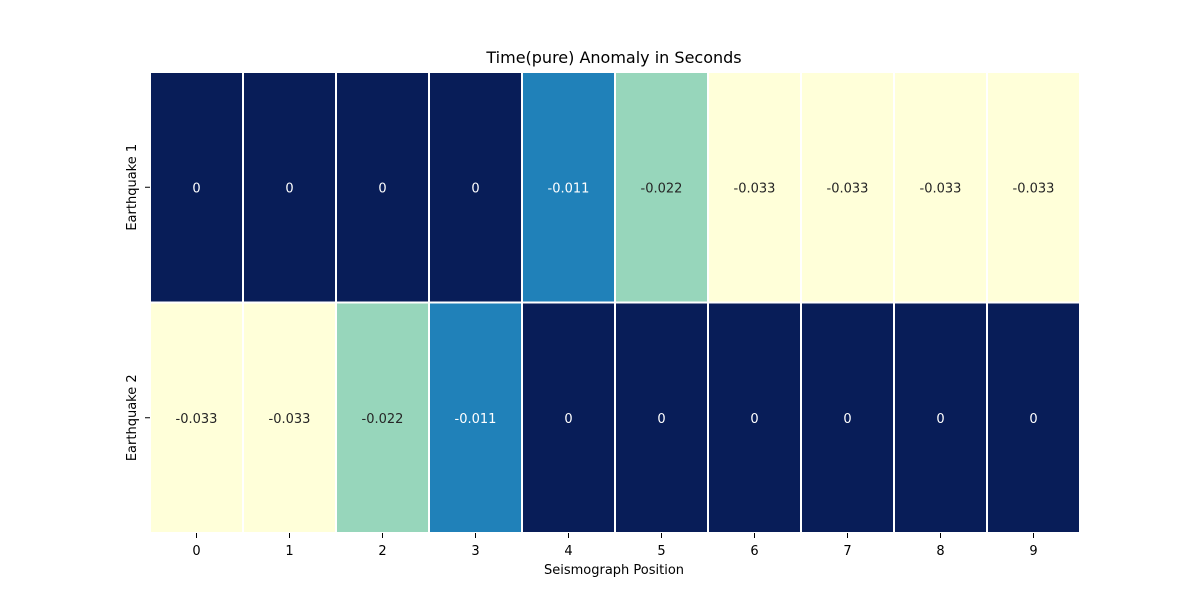 This screenshot has height=600, width=1200. Describe the element at coordinates (132, 187) in the screenshot. I see `y-tick-label: Earthquake 1` at that location.